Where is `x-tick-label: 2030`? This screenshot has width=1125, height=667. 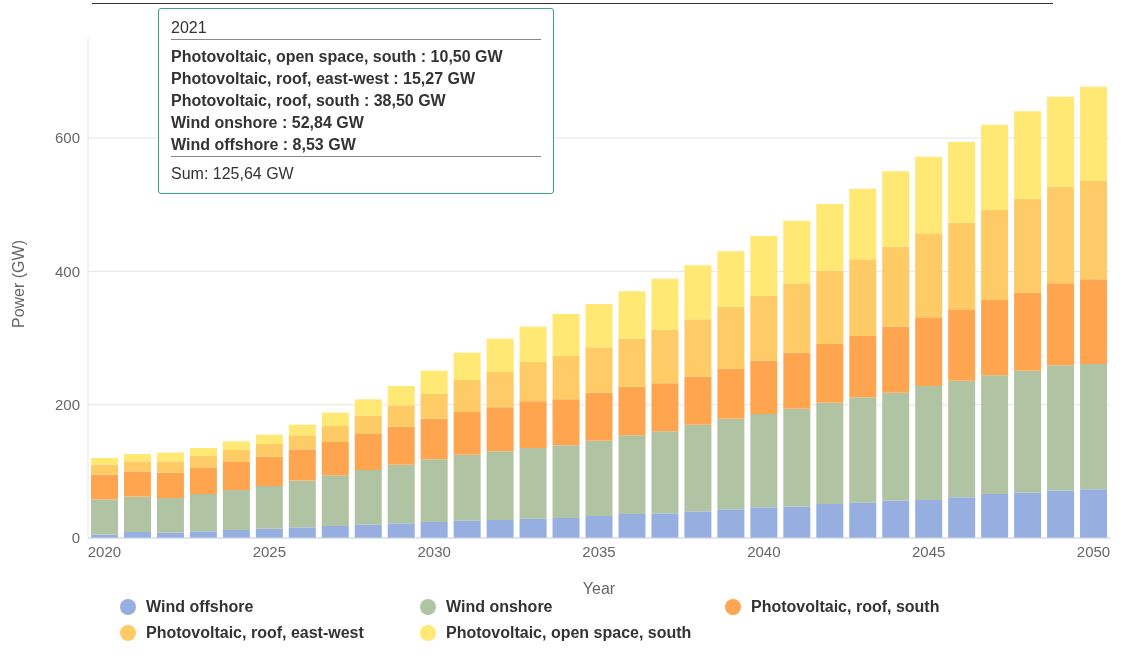 x-tick-label: 2030 is located at coordinates (434, 551).